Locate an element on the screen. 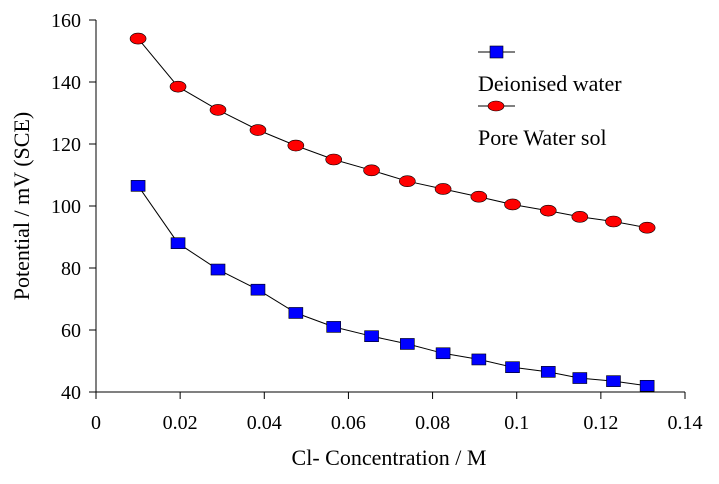  y-tick-label: 80 is located at coordinates (71, 269).